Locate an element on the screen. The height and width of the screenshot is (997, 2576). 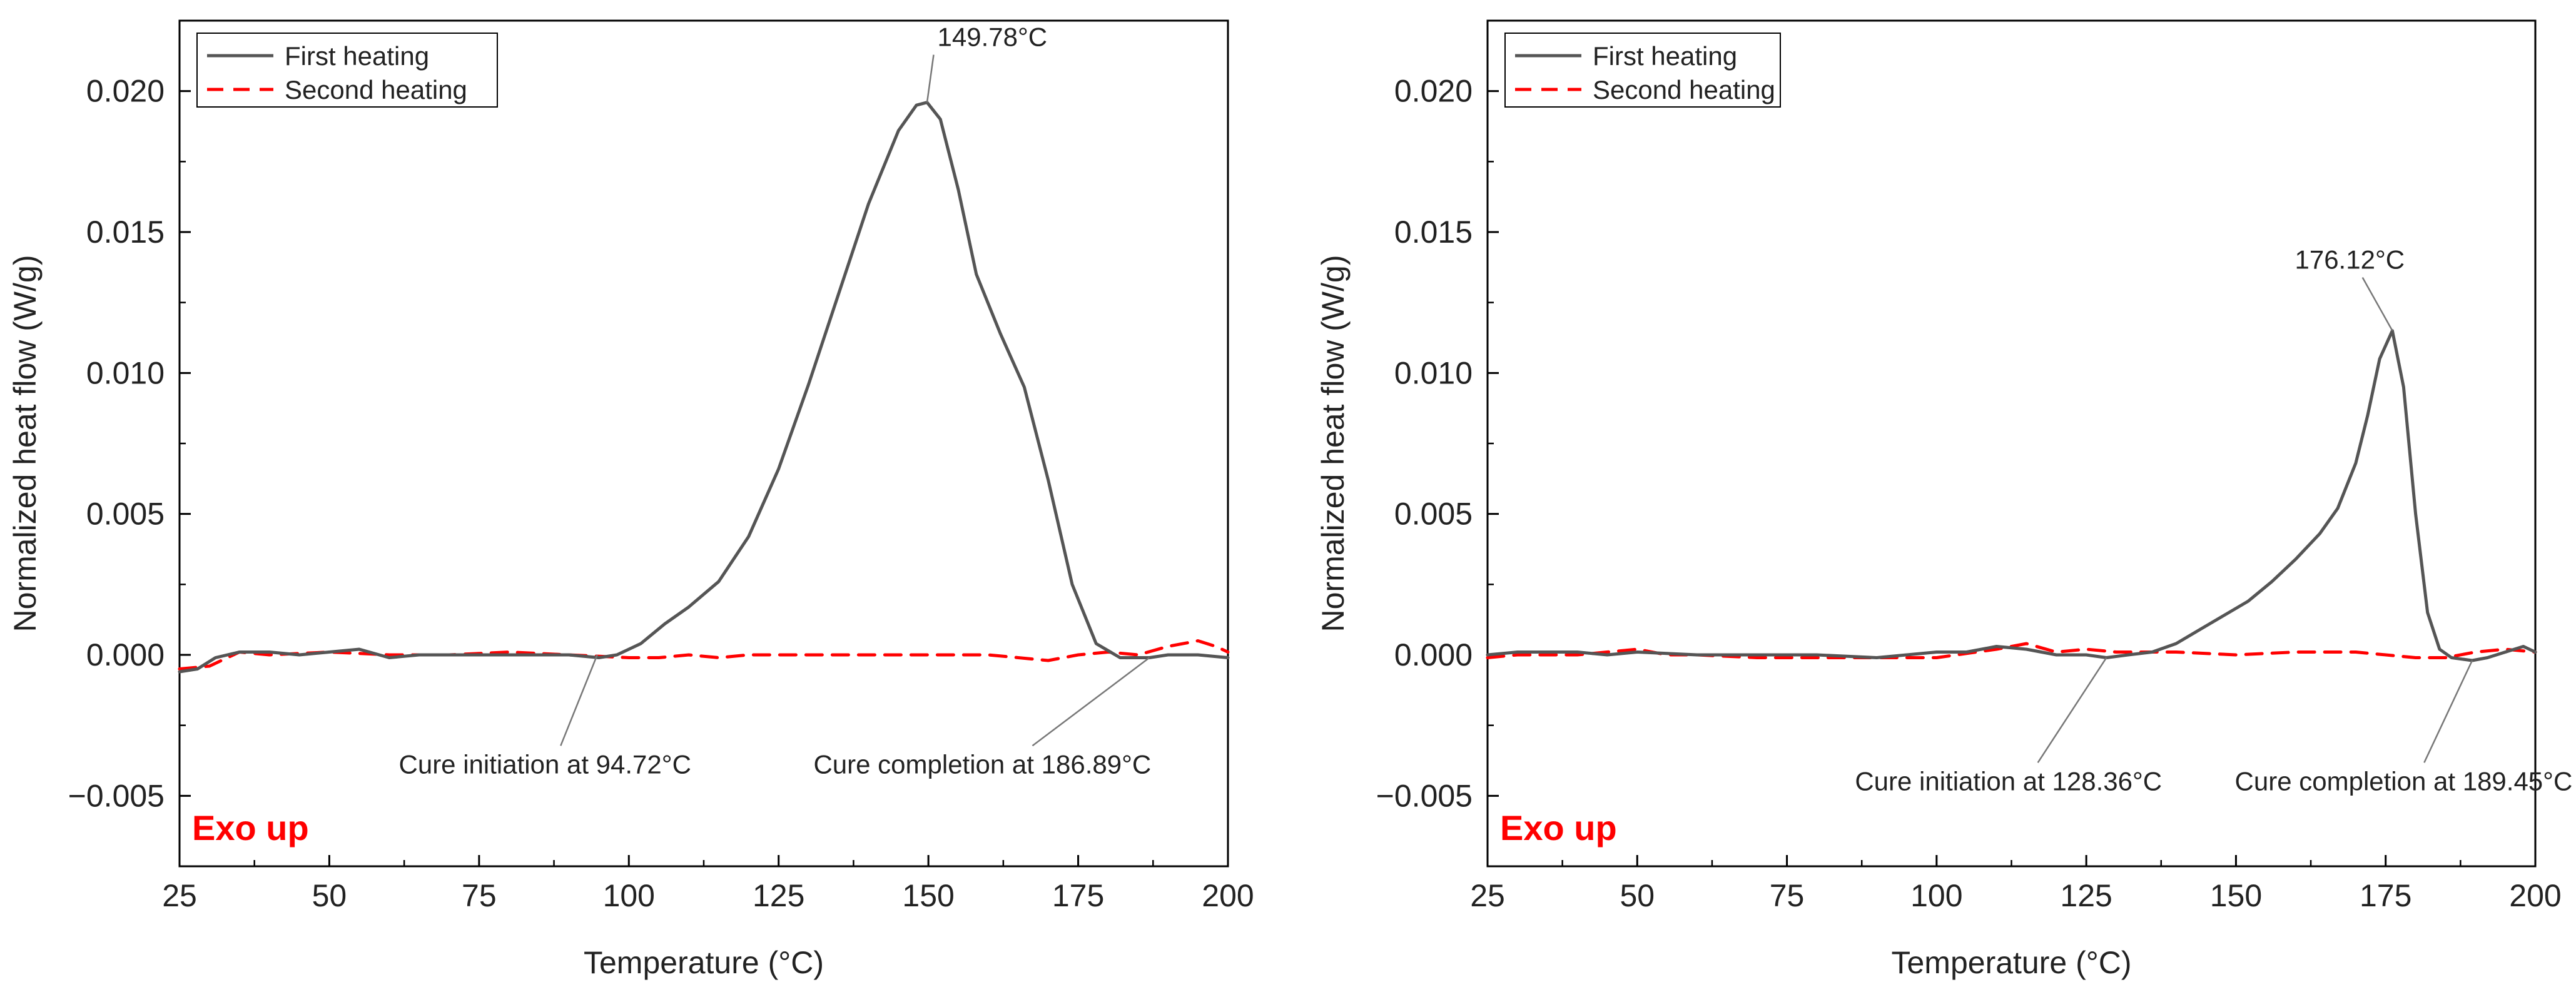
annotation-label: 176.12°C is located at coordinates (2350, 260).